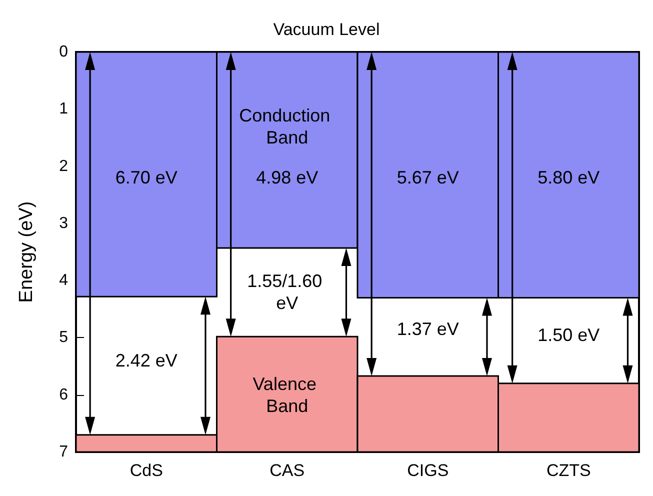 The height and width of the screenshot is (496, 653). Describe the element at coordinates (326, 29) in the screenshot. I see `chart-title: Vacuum Level` at that location.